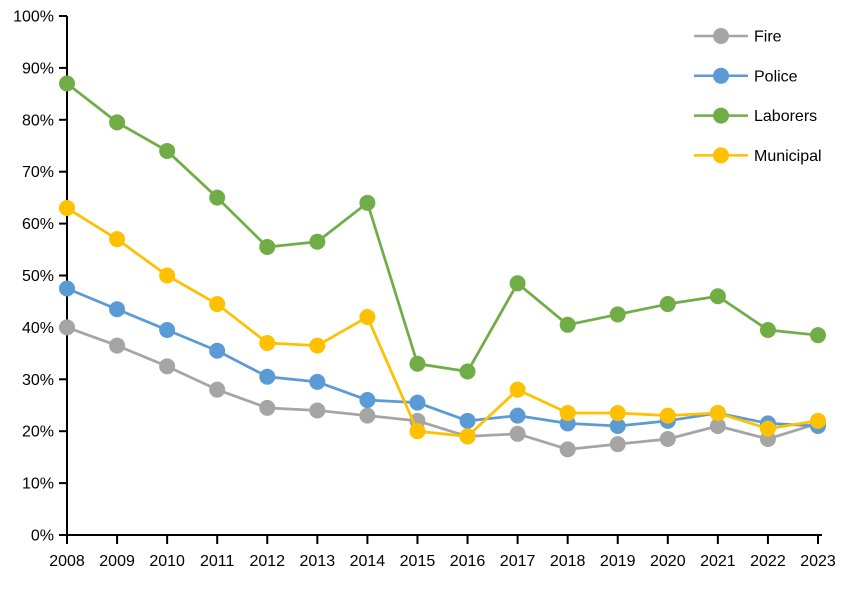  I want to click on y-axis-tick-label: 50%, so click(38, 276).